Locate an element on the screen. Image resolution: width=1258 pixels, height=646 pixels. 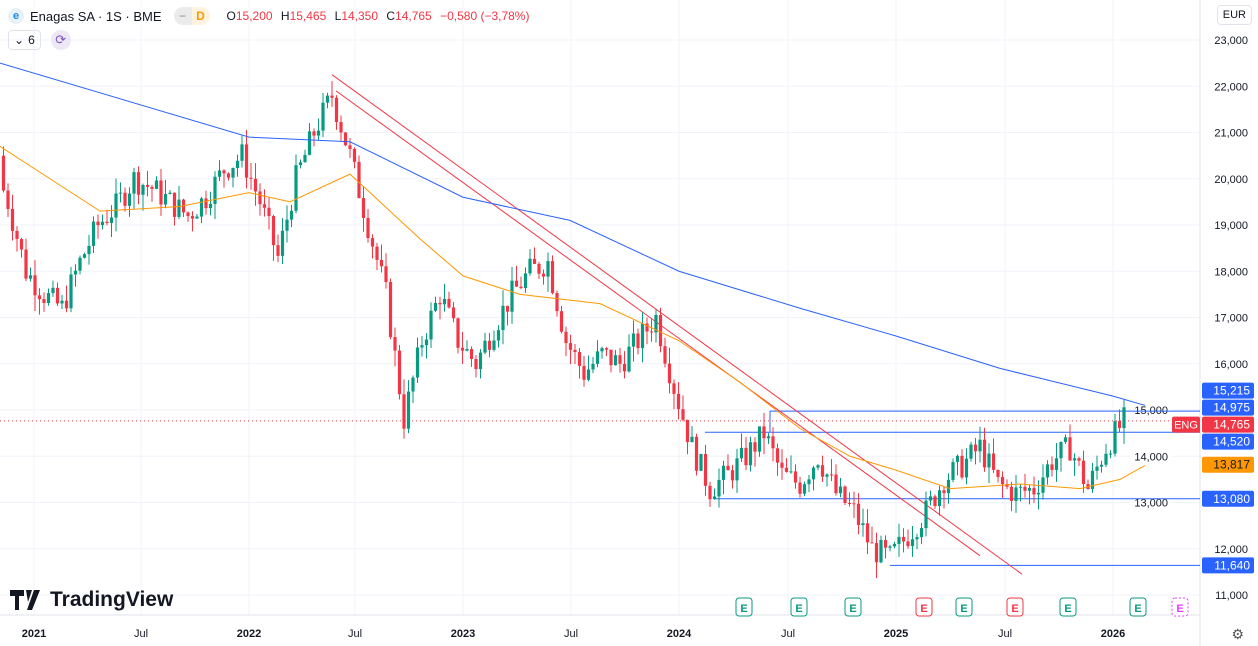
sync-icon: ⟳ is located at coordinates (60, 40).